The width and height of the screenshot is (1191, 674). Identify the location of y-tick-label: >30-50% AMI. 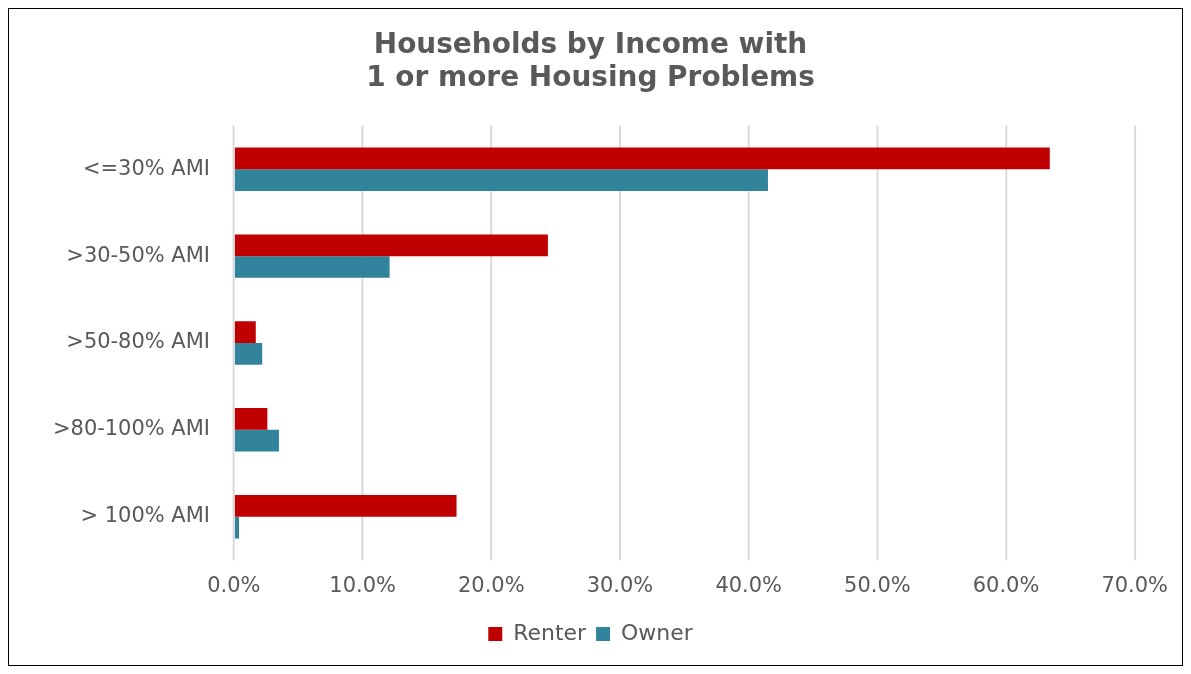
(138, 254).